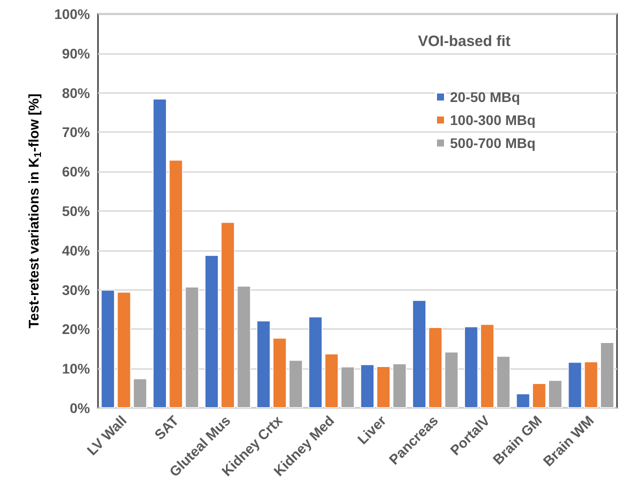  Describe the element at coordinates (76, 132) in the screenshot. I see `y-tick-label: 70%` at that location.